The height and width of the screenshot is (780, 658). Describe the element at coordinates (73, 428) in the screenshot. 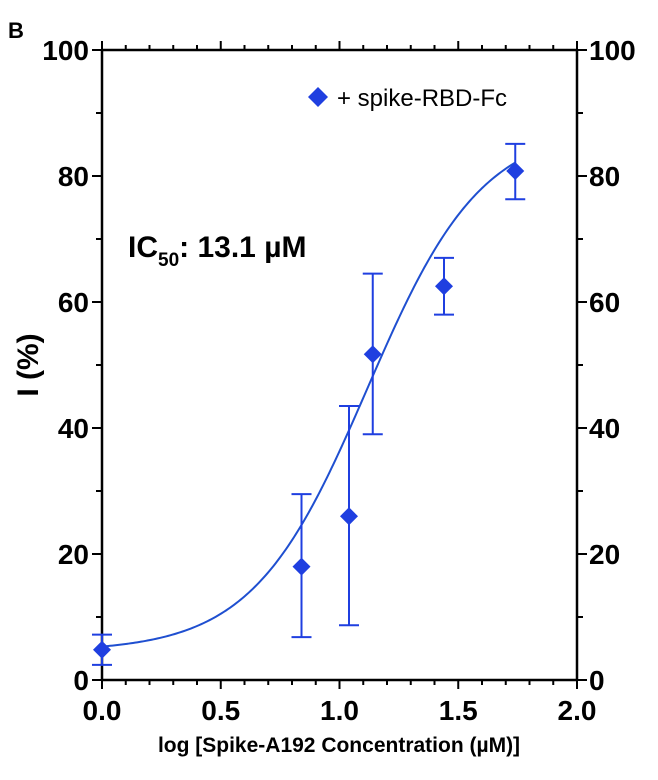

I see `y-tick-label: 40` at that location.